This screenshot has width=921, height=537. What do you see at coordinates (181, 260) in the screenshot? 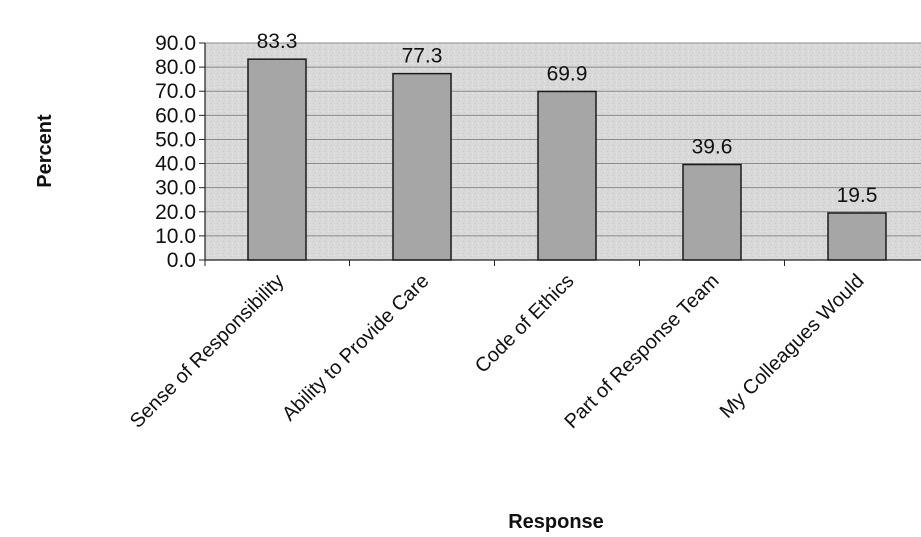
I see `y-tick-label: 0.0` at bounding box center [181, 260].